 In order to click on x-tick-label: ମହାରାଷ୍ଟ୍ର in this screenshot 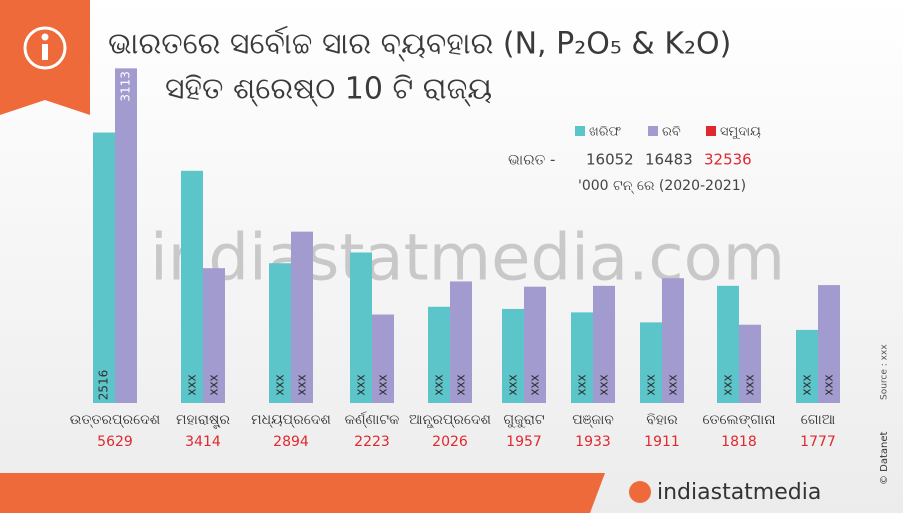, I will do `click(203, 420)`.